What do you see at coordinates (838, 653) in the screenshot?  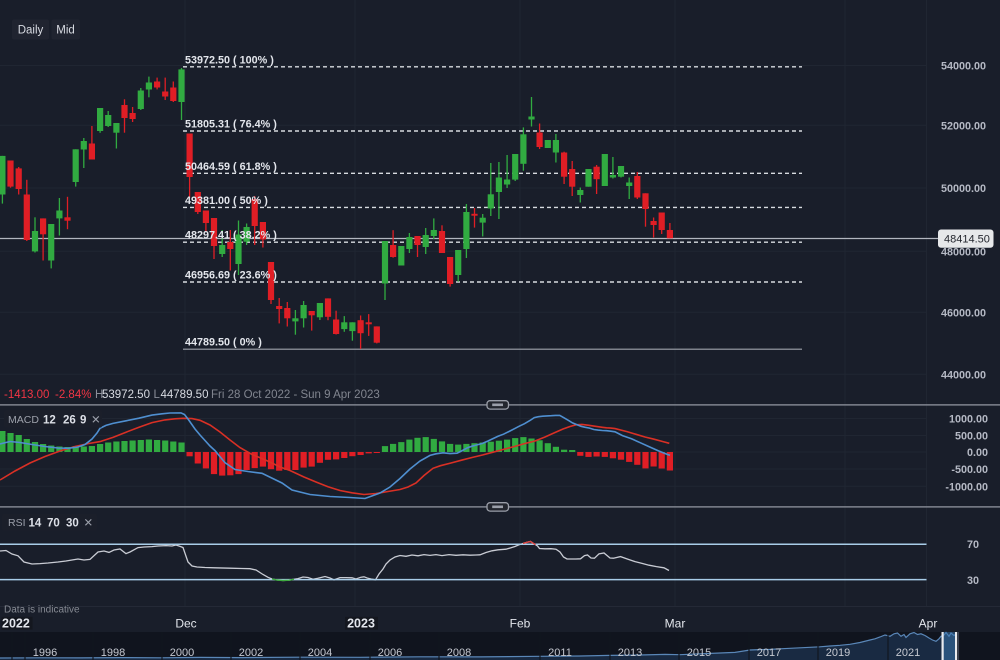 I see `svg-text: 2019` at bounding box center [838, 653].